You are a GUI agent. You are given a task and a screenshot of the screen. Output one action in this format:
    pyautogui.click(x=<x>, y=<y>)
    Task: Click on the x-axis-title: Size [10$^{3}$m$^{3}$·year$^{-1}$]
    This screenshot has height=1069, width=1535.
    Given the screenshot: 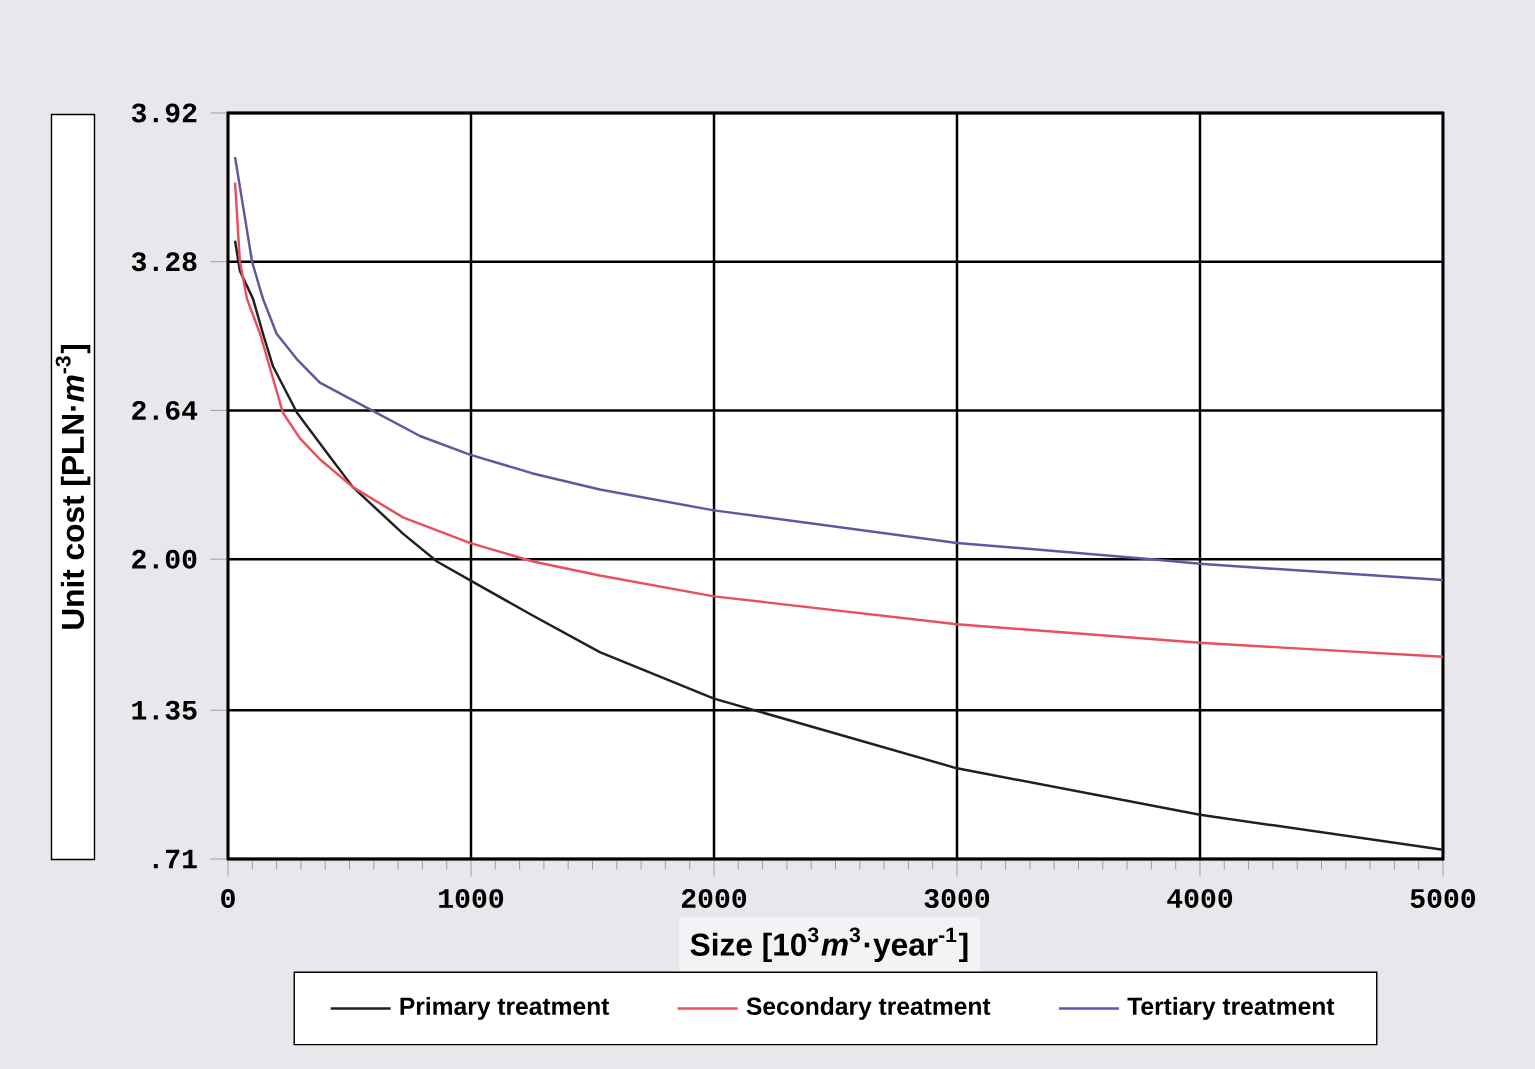 What is the action you would take?
    pyautogui.click(x=829, y=945)
    